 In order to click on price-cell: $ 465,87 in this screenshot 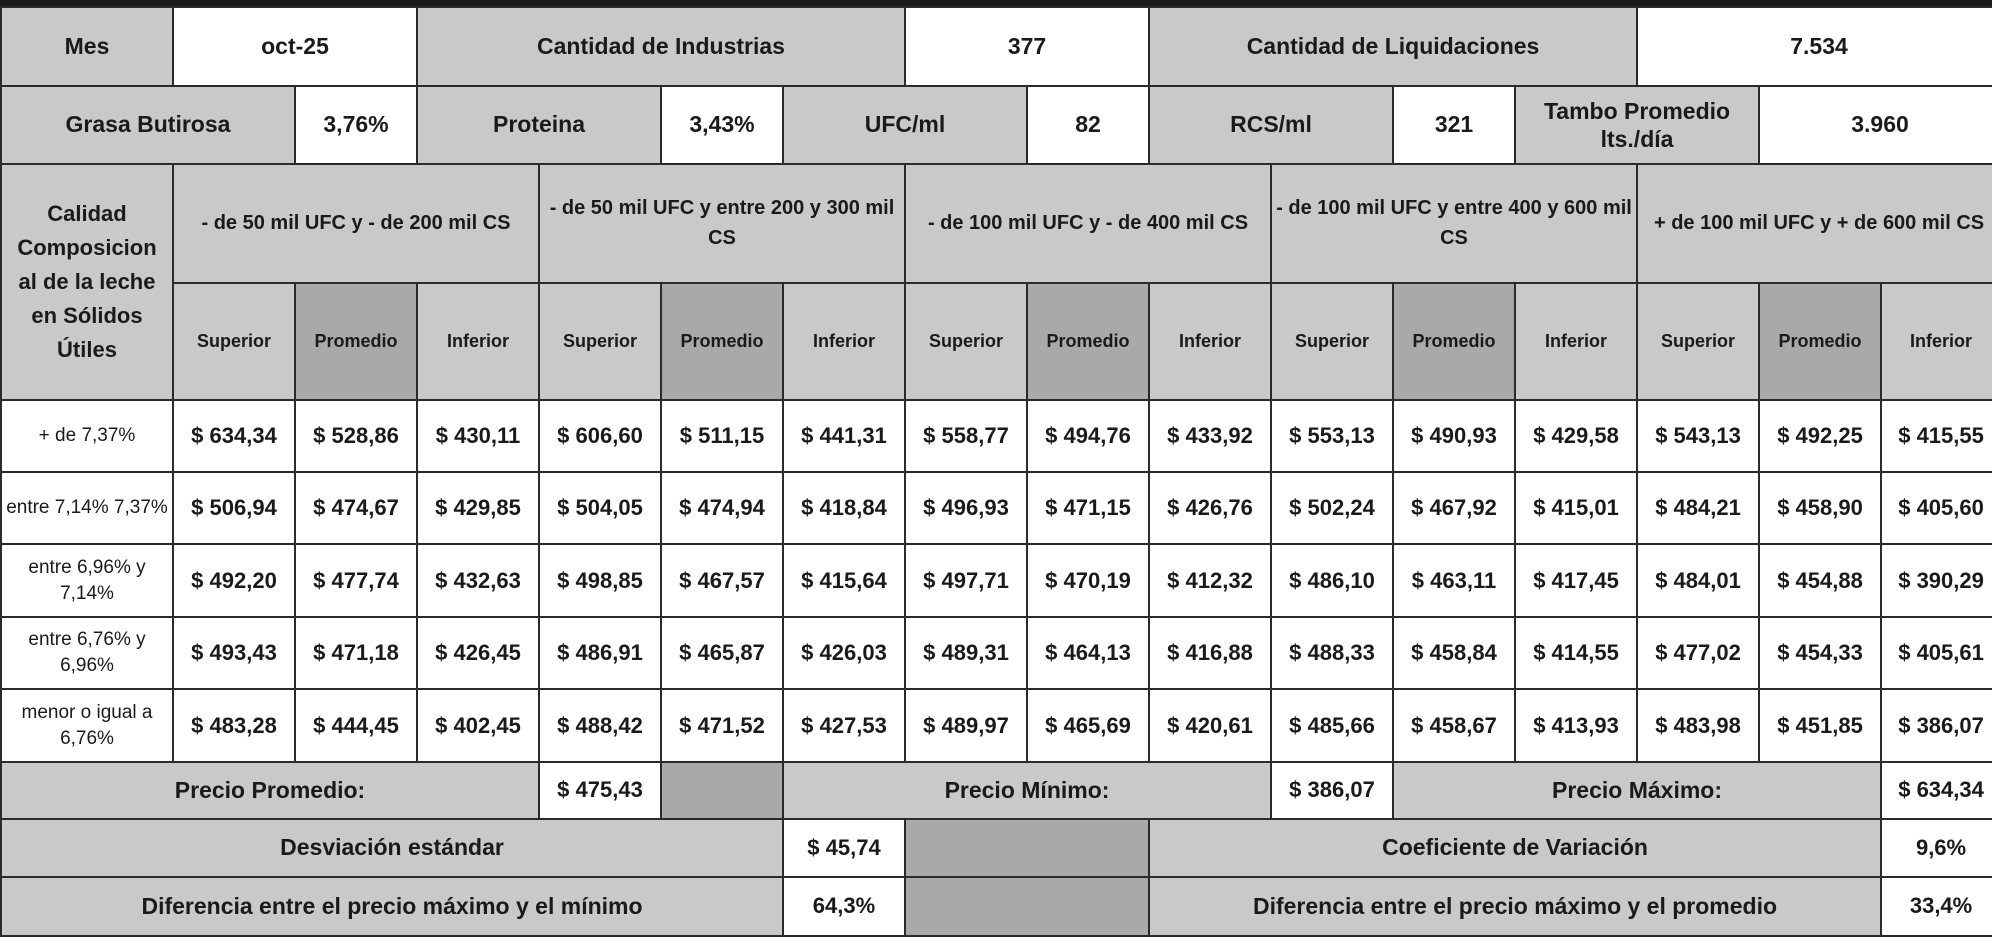, I will do `click(722, 653)`.